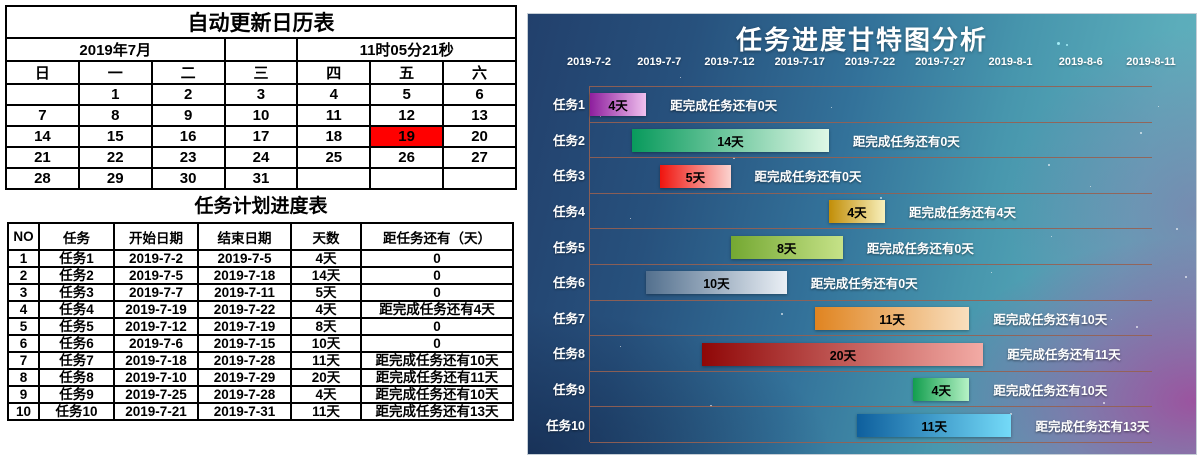  I want to click on calendar-day-cell: 20, so click(479, 136).